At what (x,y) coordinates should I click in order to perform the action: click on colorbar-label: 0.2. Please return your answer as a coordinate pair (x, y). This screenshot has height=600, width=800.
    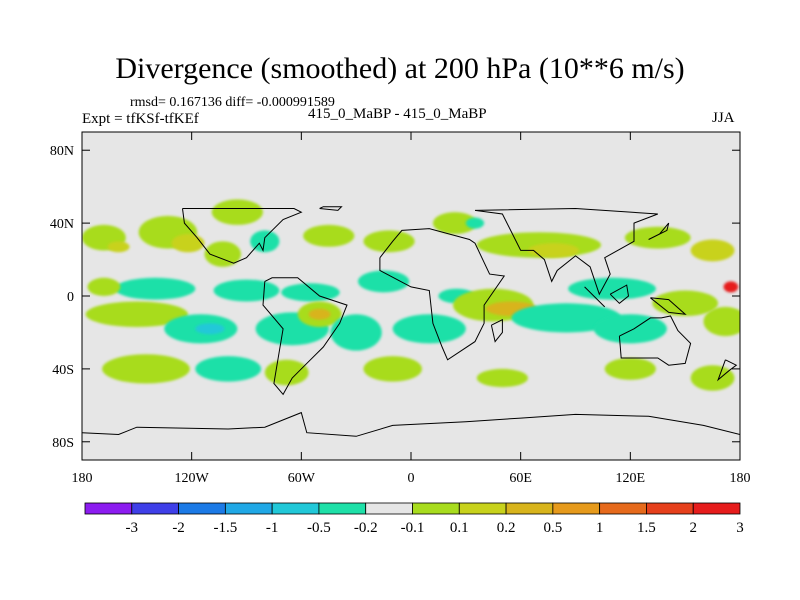
    Looking at the image, I should click on (506, 528).